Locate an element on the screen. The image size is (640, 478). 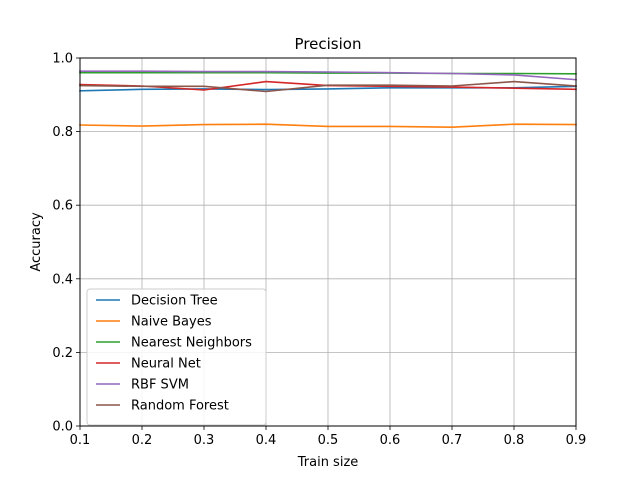
legend-box is located at coordinates (176, 357).